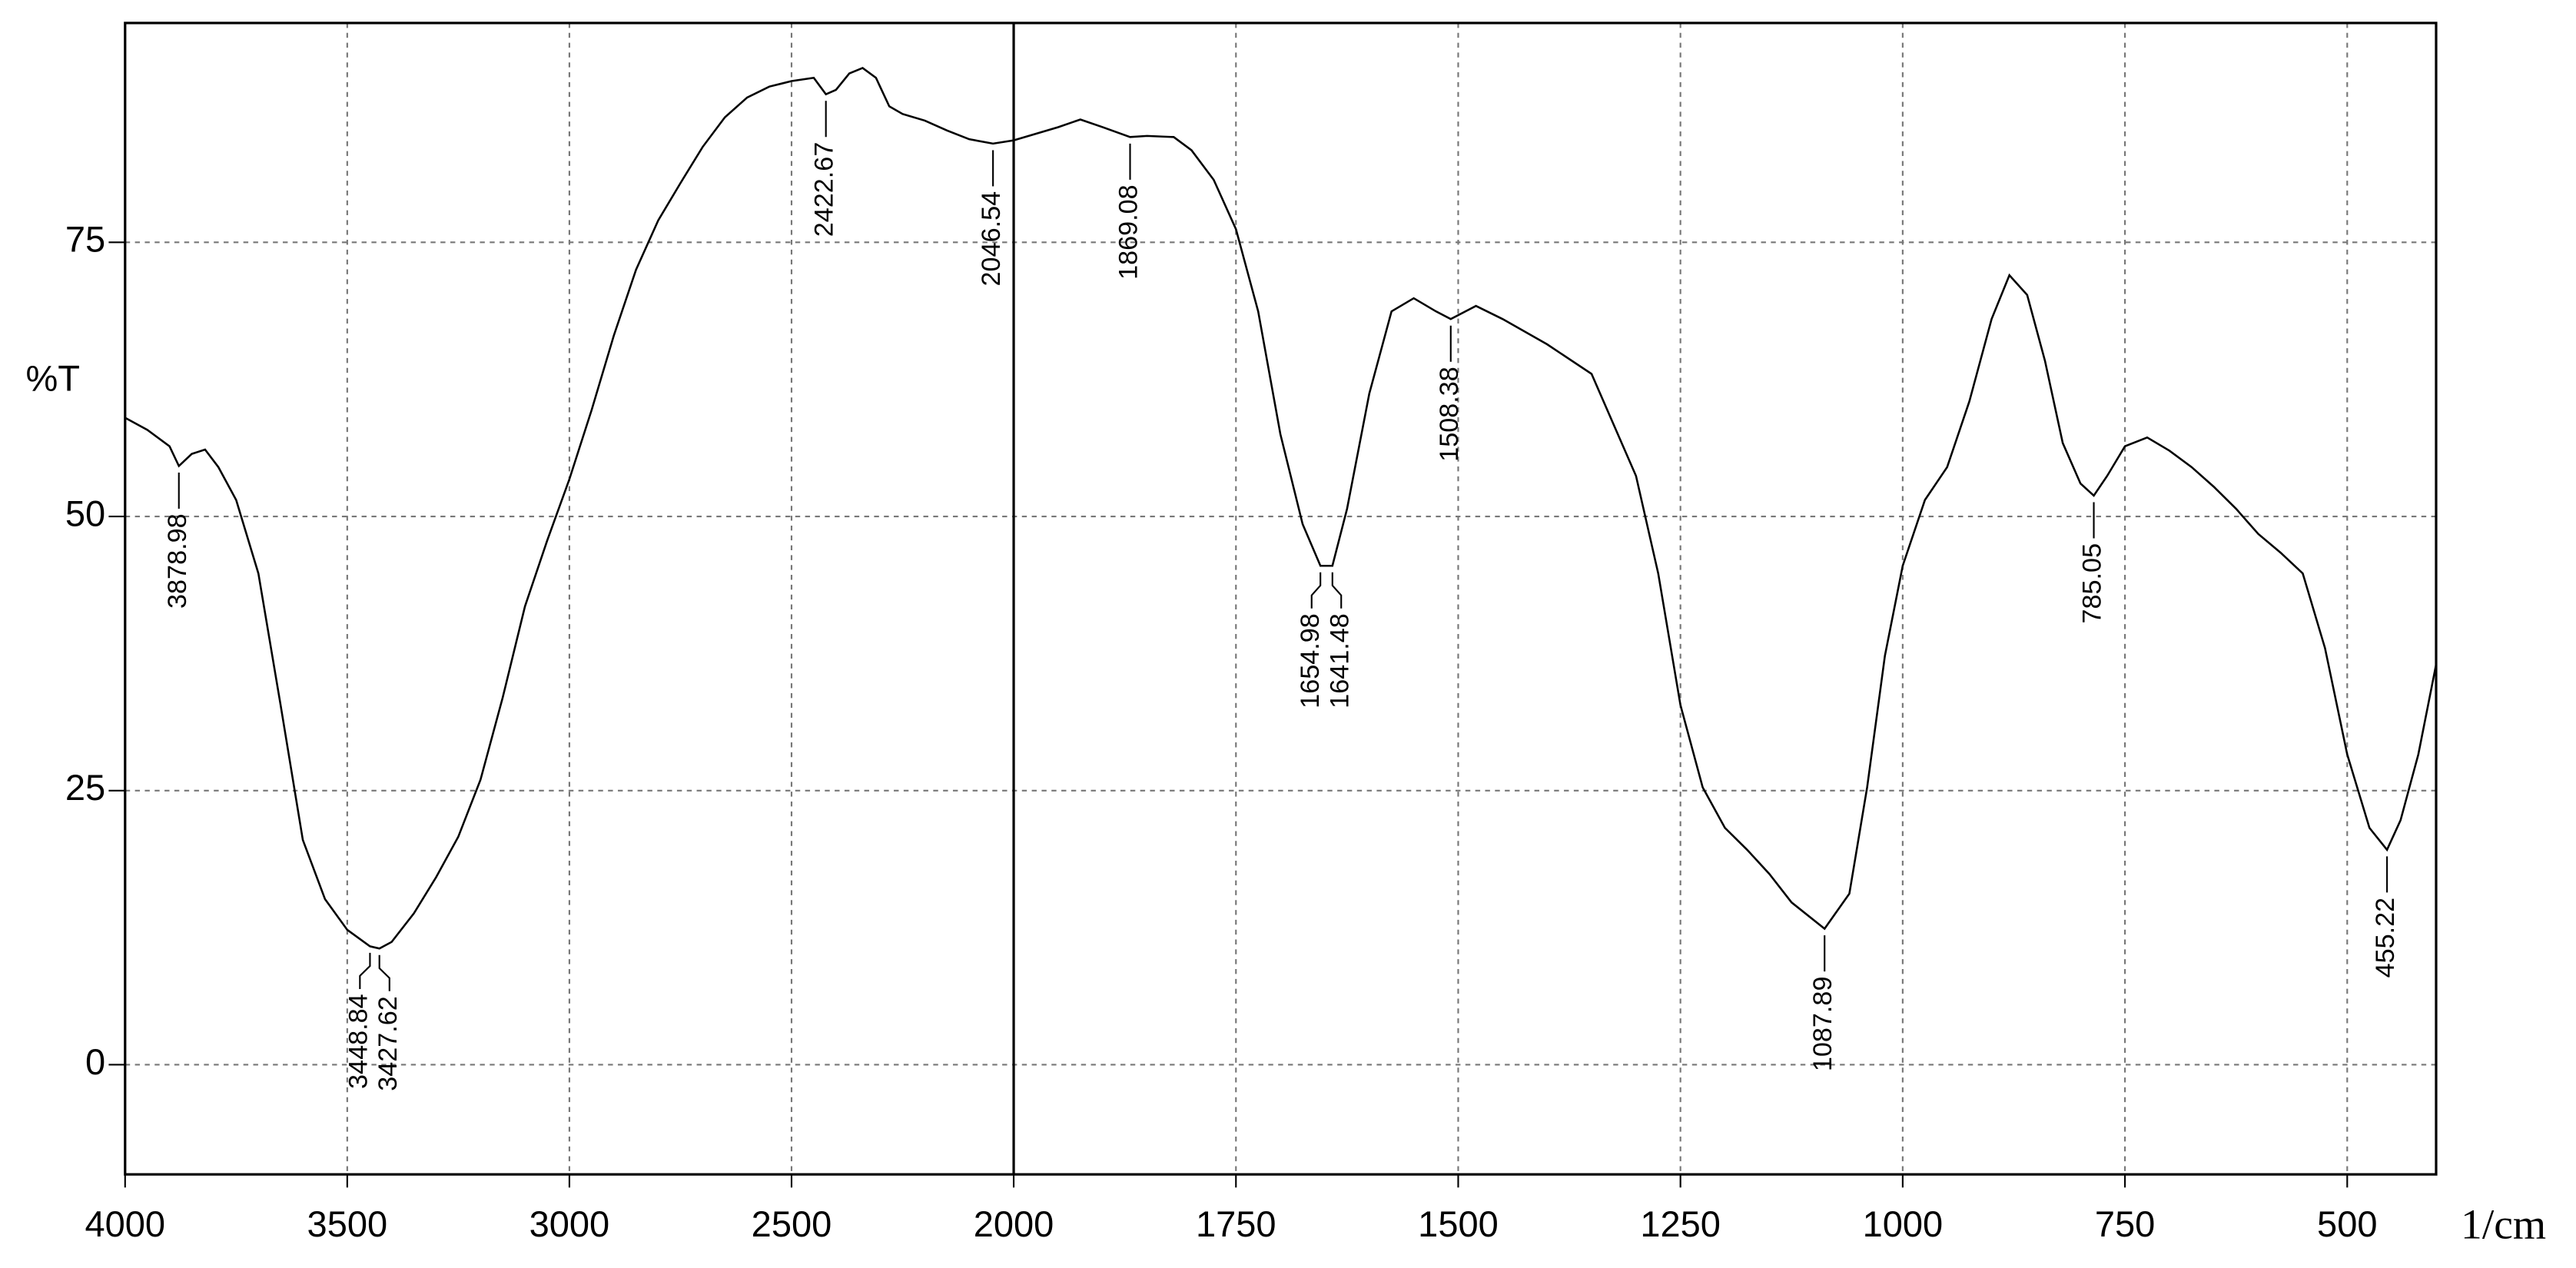  I want to click on peak-label: 3448.84, so click(358, 1041).